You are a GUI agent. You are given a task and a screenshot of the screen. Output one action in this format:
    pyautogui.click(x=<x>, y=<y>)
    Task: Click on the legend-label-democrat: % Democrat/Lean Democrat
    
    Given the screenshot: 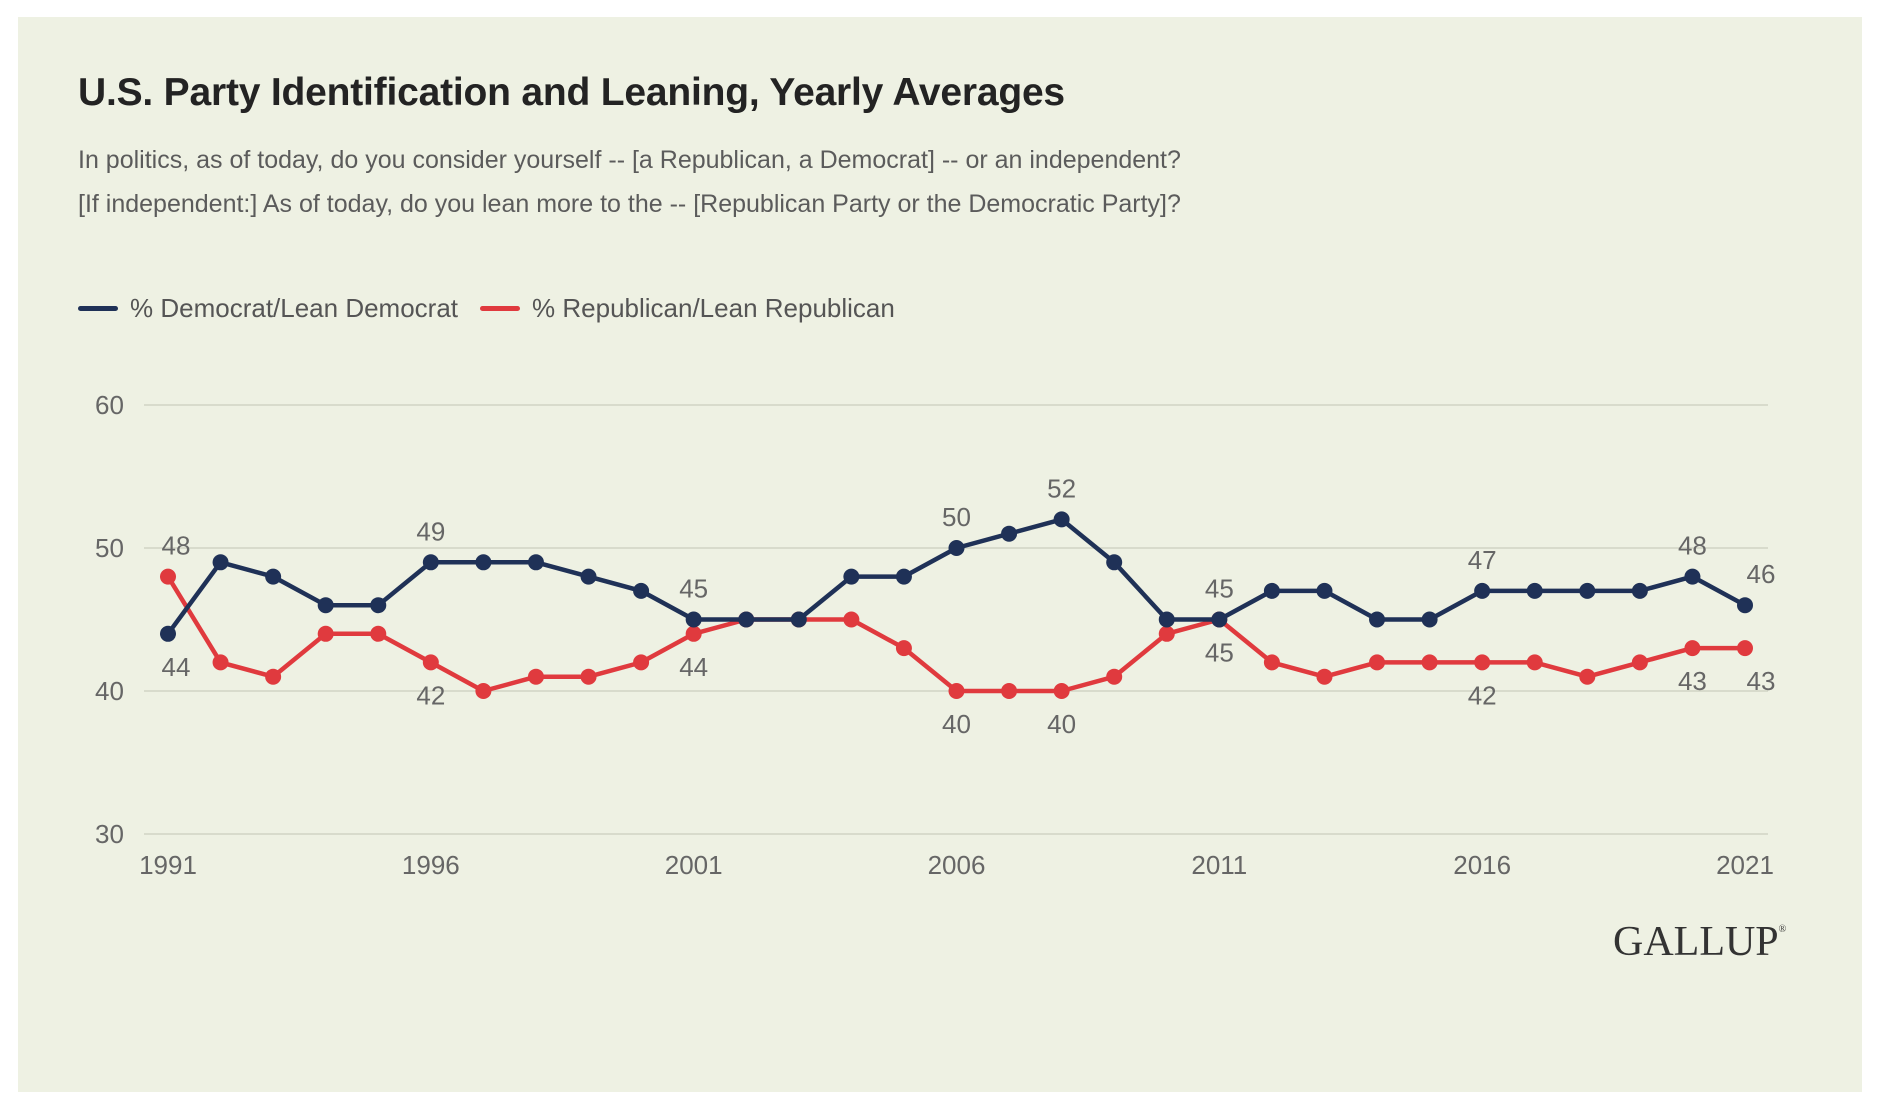 What is the action you would take?
    pyautogui.click(x=294, y=308)
    